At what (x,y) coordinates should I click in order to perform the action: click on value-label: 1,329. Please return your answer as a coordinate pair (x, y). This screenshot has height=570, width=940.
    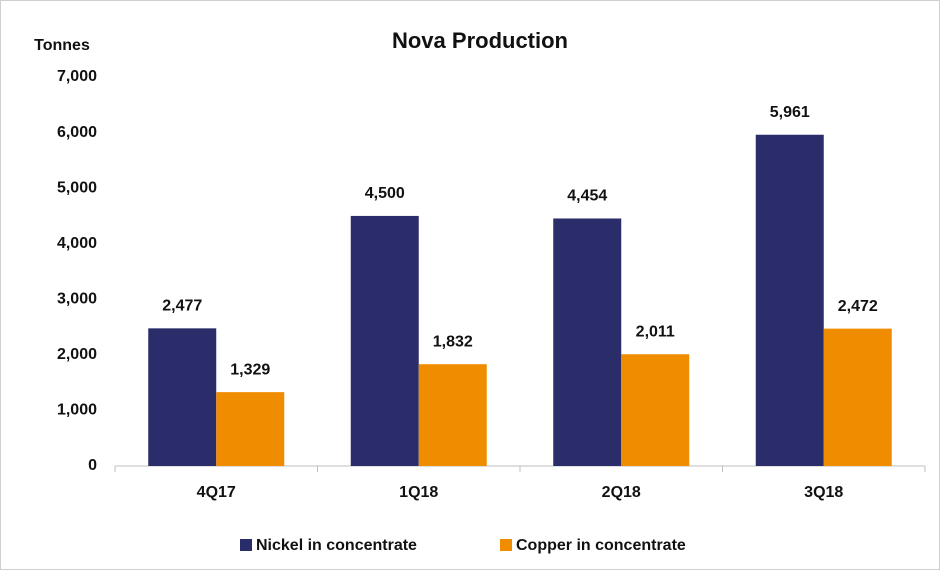
    Looking at the image, I should click on (250, 369).